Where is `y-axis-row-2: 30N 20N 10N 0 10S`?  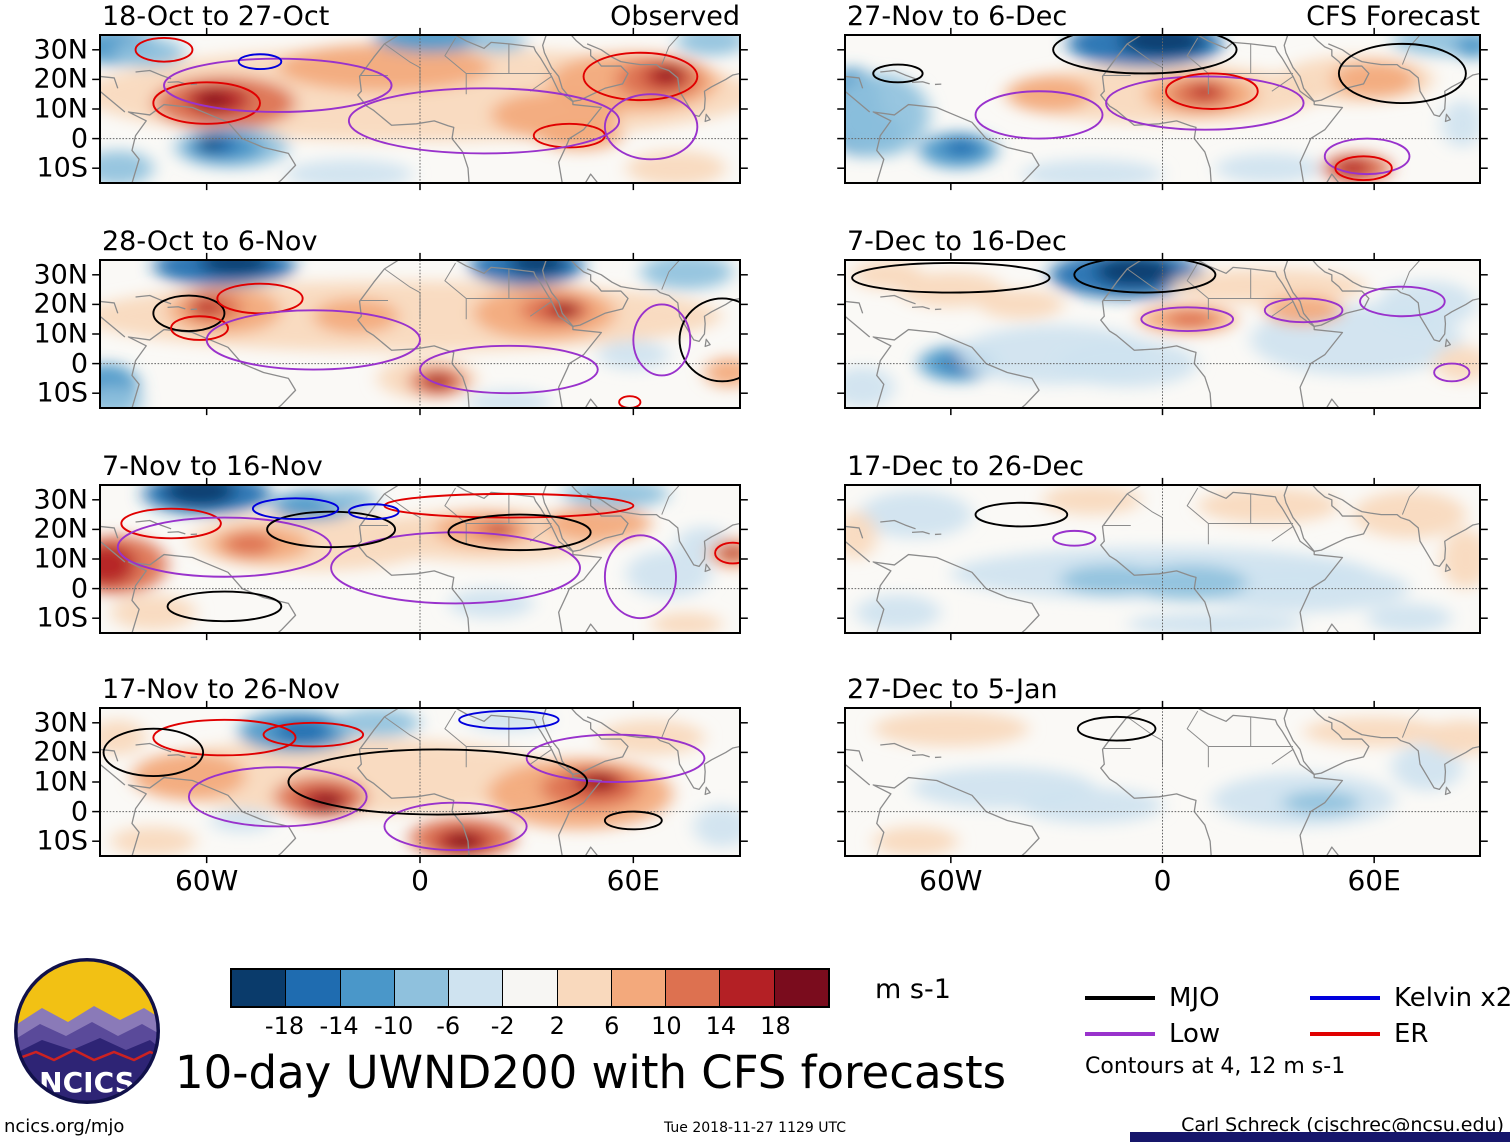
y-axis-row-2: 30N 20N 10N 0 10S is located at coordinates (44, 334).